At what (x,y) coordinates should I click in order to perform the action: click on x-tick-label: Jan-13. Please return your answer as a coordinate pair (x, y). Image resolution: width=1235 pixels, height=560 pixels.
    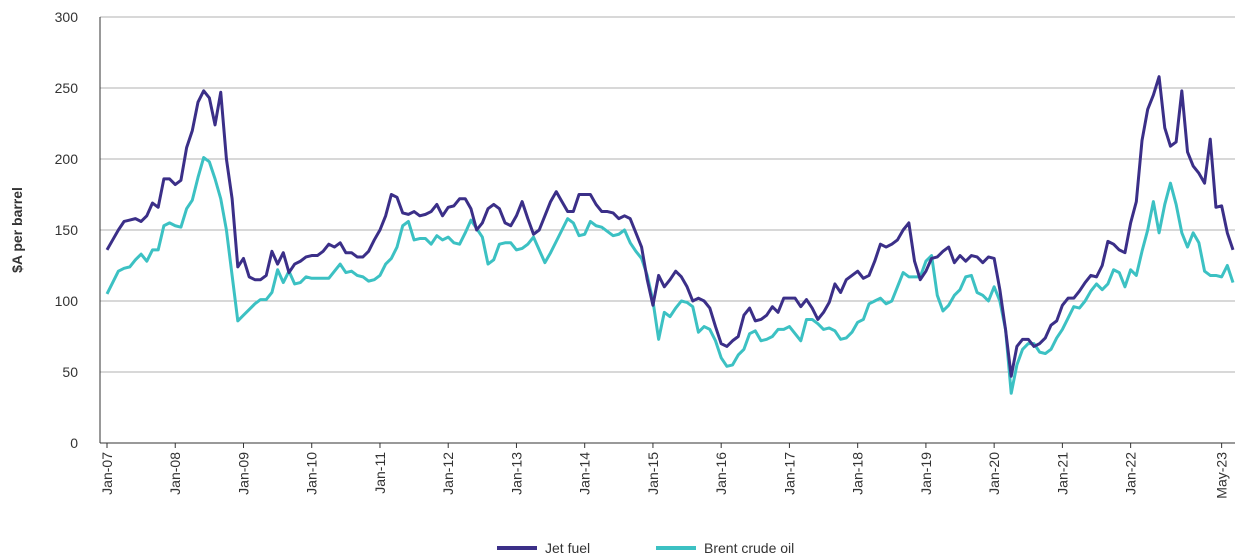
    Looking at the image, I should click on (516, 473).